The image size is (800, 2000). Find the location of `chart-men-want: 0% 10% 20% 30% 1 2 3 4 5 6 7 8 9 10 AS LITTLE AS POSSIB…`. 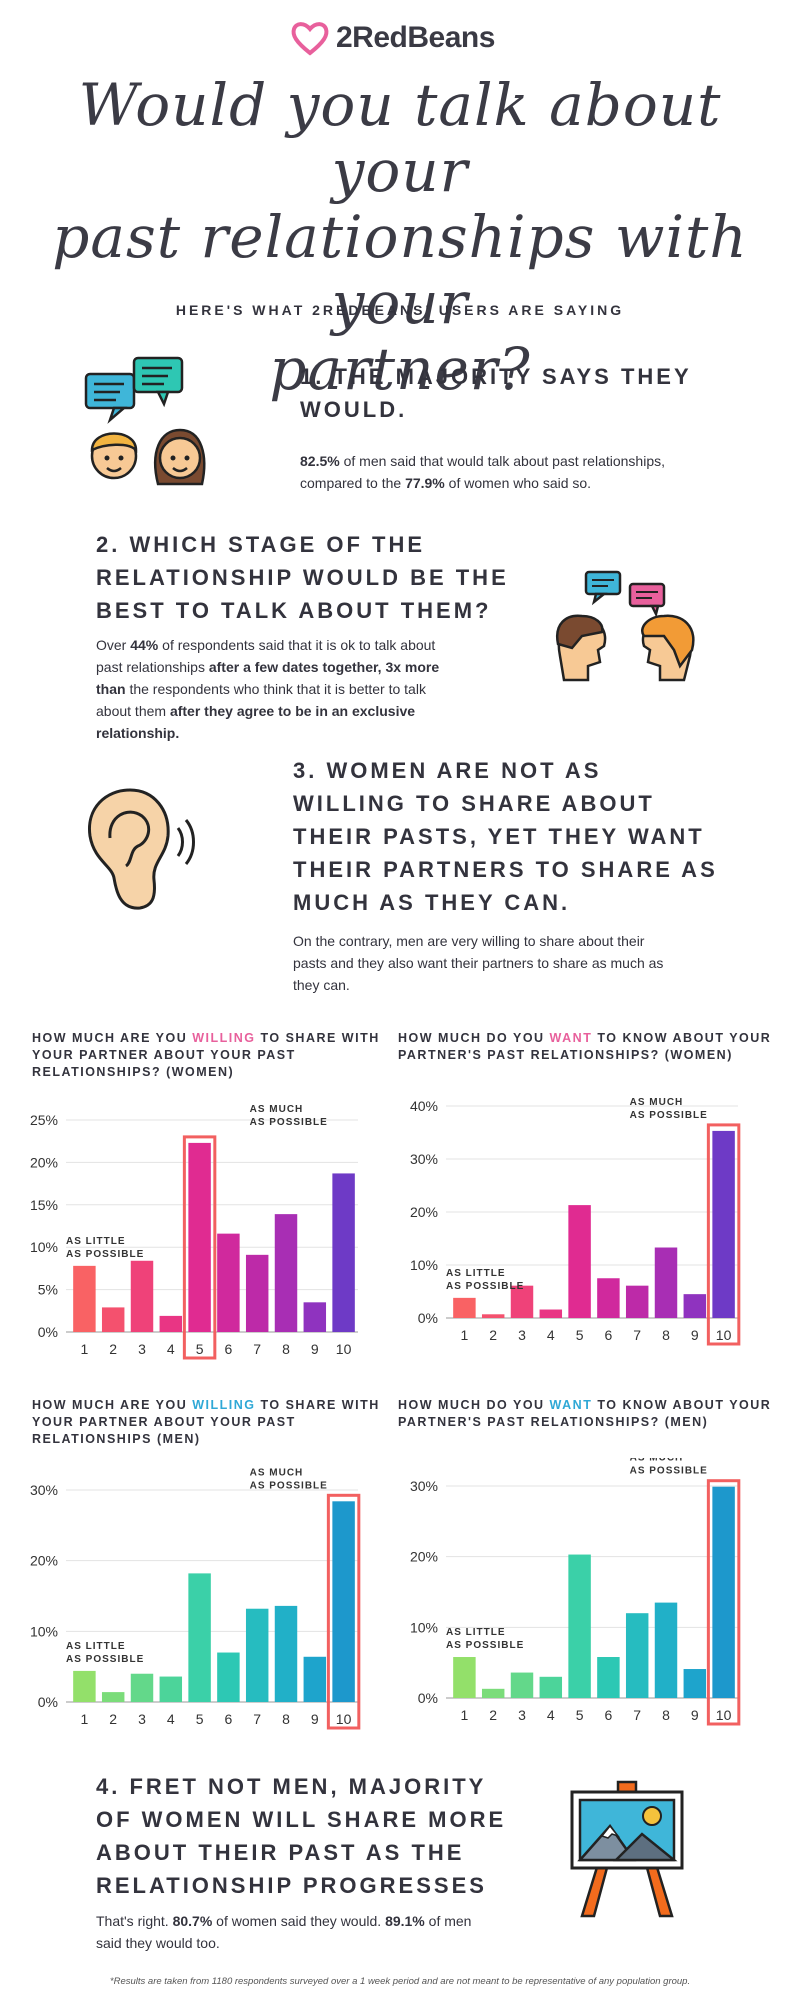

chart-men-want: 0% 10% 20% 30% 1 2 3 4 5 6 7 8 9 10 AS LITTLE AS POSSIB… is located at coordinates (575, 1592).